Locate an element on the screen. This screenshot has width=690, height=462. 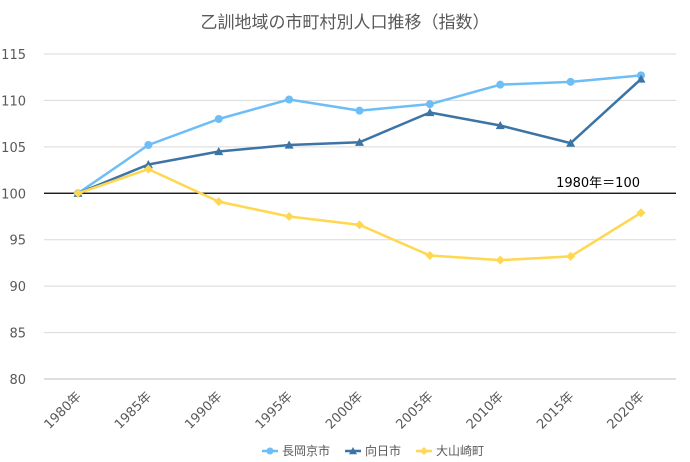
y-tick-label: 85 is located at coordinates (17, 334).